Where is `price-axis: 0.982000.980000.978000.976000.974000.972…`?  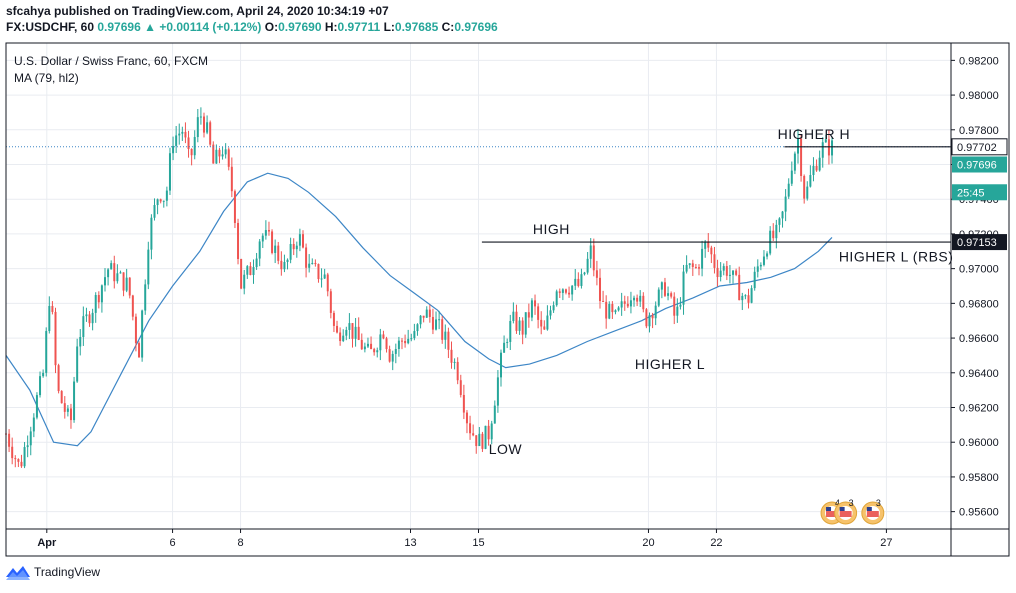
price-axis: 0.982000.980000.978000.976000.974000.972… is located at coordinates (979, 287).